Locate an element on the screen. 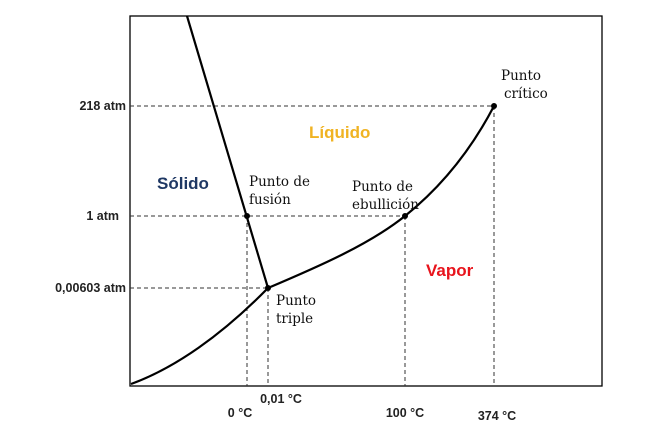 Image resolution: width=659 pixels, height=445 pixels. fusion-curve is located at coordinates (227, 152).